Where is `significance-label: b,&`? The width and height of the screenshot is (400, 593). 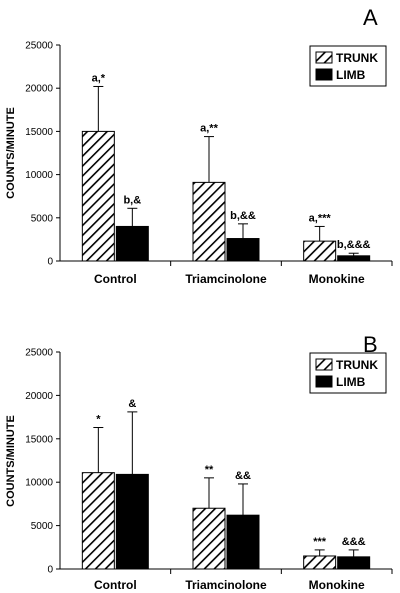 significance-label: b,& is located at coordinates (132, 200).